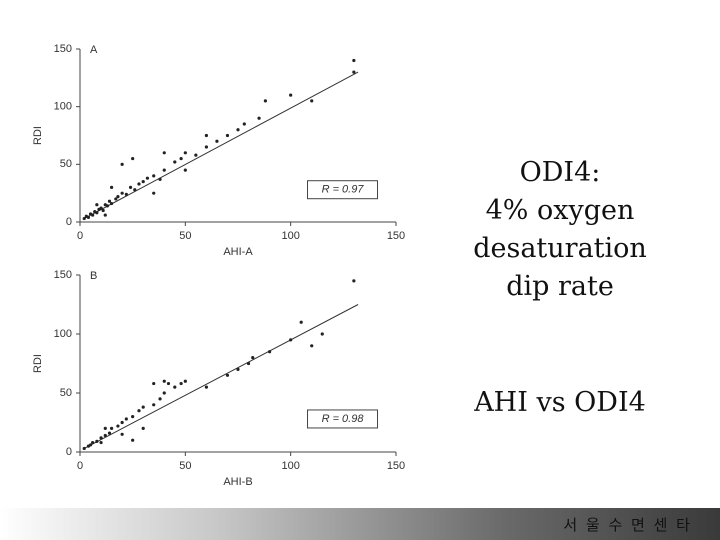 This screenshot has height=540, width=720. What do you see at coordinates (237, 482) in the screenshot?
I see `x-axis-label: AHI-B` at bounding box center [237, 482].